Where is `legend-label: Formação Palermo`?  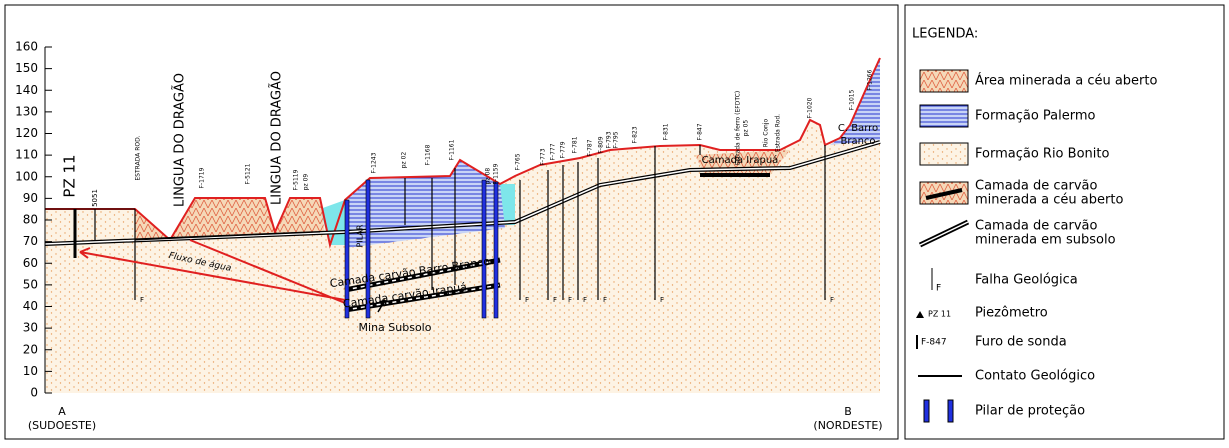
legend-label: Formação Palermo is located at coordinates (1035, 116).